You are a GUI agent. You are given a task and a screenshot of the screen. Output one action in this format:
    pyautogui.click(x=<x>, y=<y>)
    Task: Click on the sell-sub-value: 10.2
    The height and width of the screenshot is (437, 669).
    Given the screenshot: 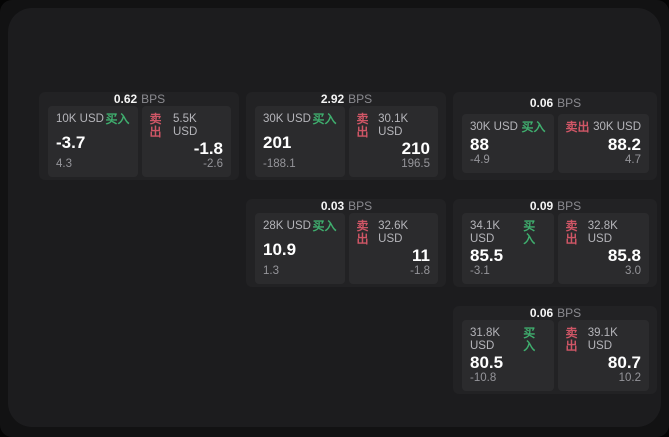 What is the action you would take?
    pyautogui.click(x=629, y=378)
    